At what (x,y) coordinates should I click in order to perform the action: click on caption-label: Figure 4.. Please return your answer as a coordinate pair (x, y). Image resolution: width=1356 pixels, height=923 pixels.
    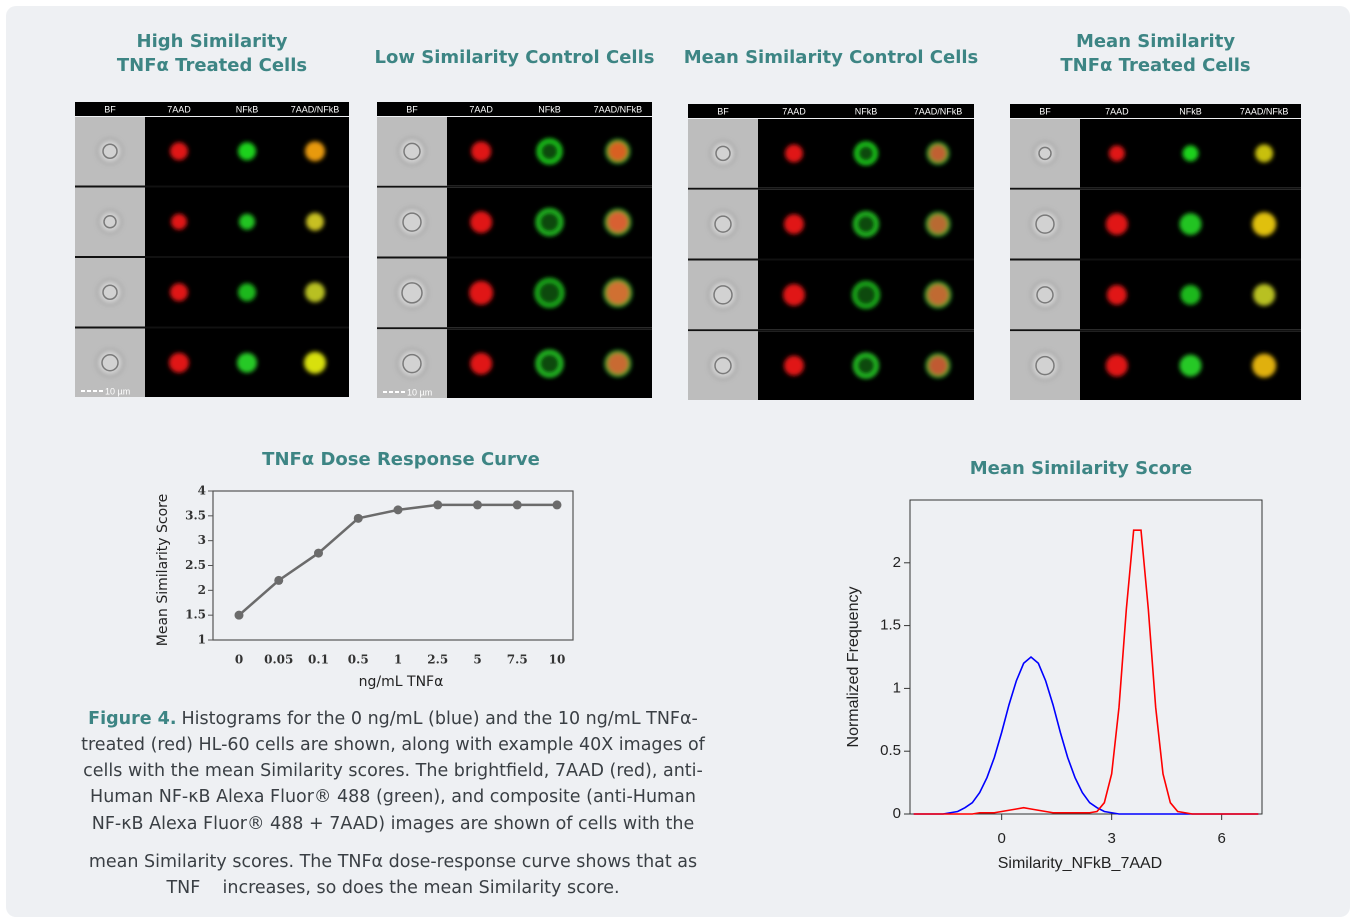
    Looking at the image, I should click on (132, 719).